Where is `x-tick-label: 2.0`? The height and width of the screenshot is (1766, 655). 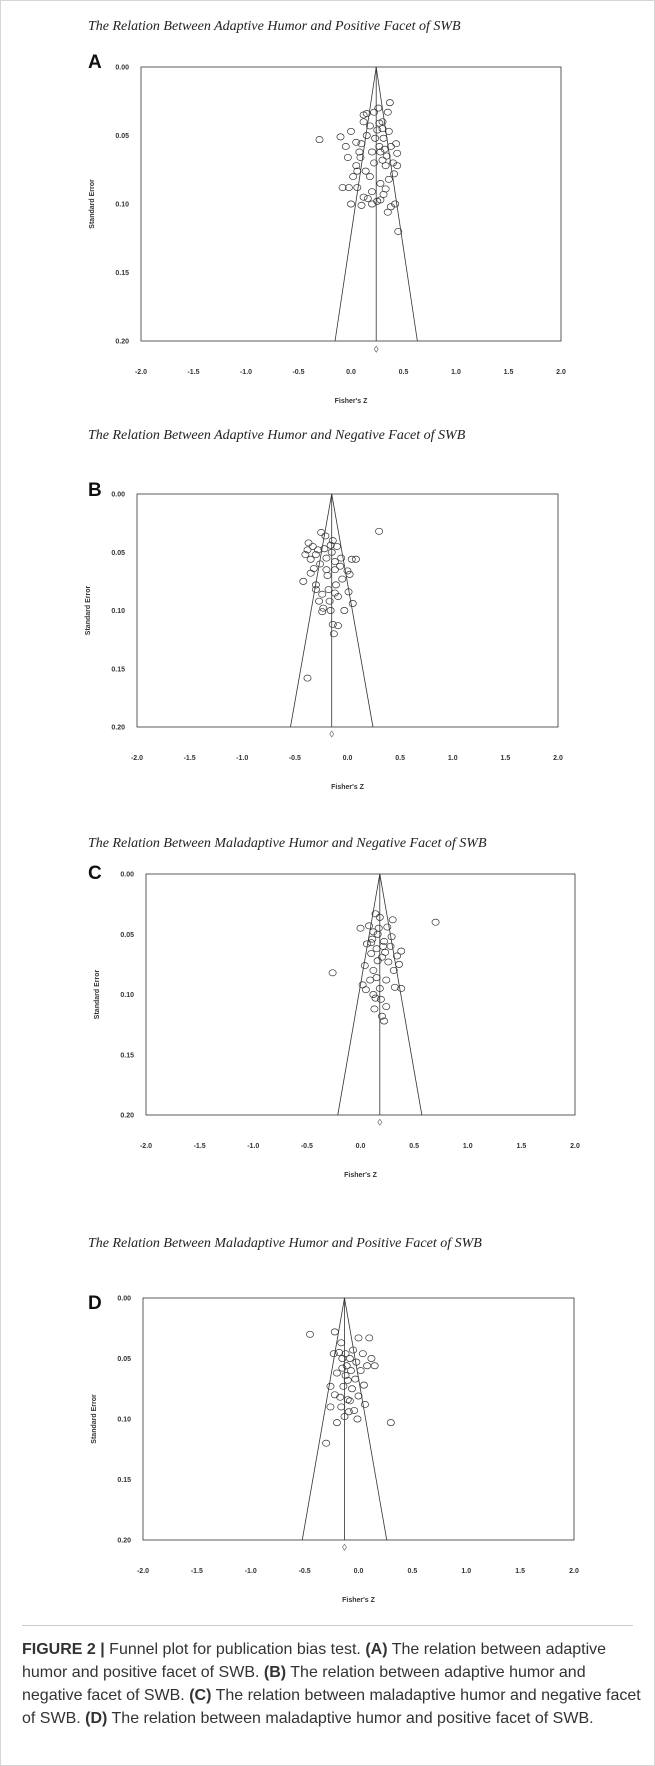 x-tick-label: 2.0 is located at coordinates (574, 1571).